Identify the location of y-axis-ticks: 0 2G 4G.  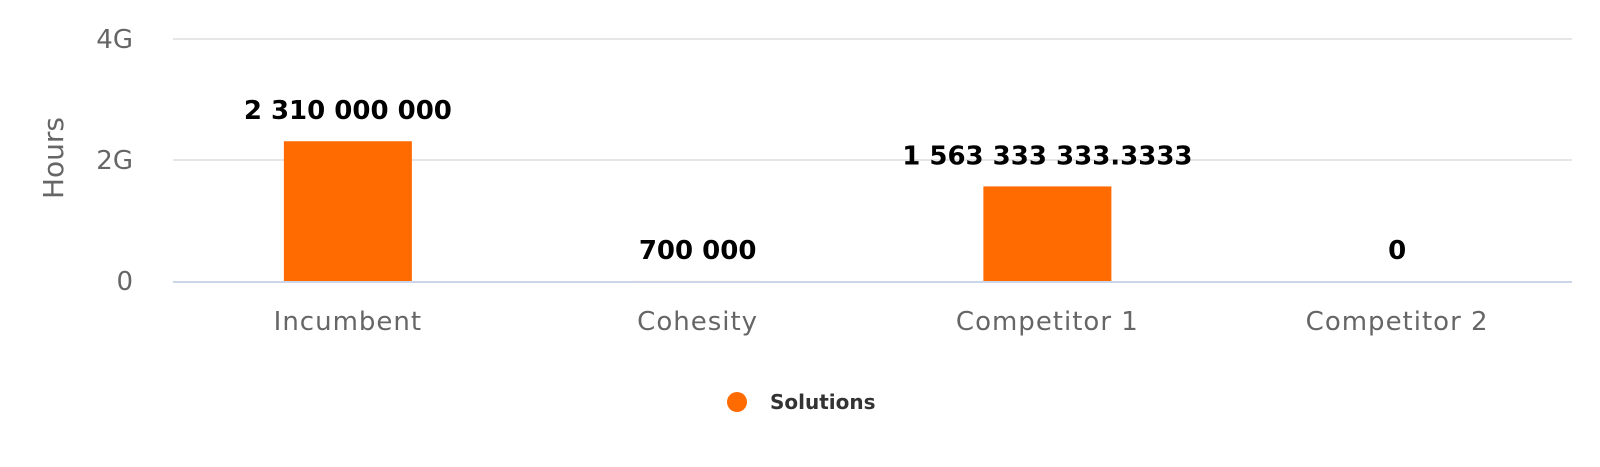
(114, 161).